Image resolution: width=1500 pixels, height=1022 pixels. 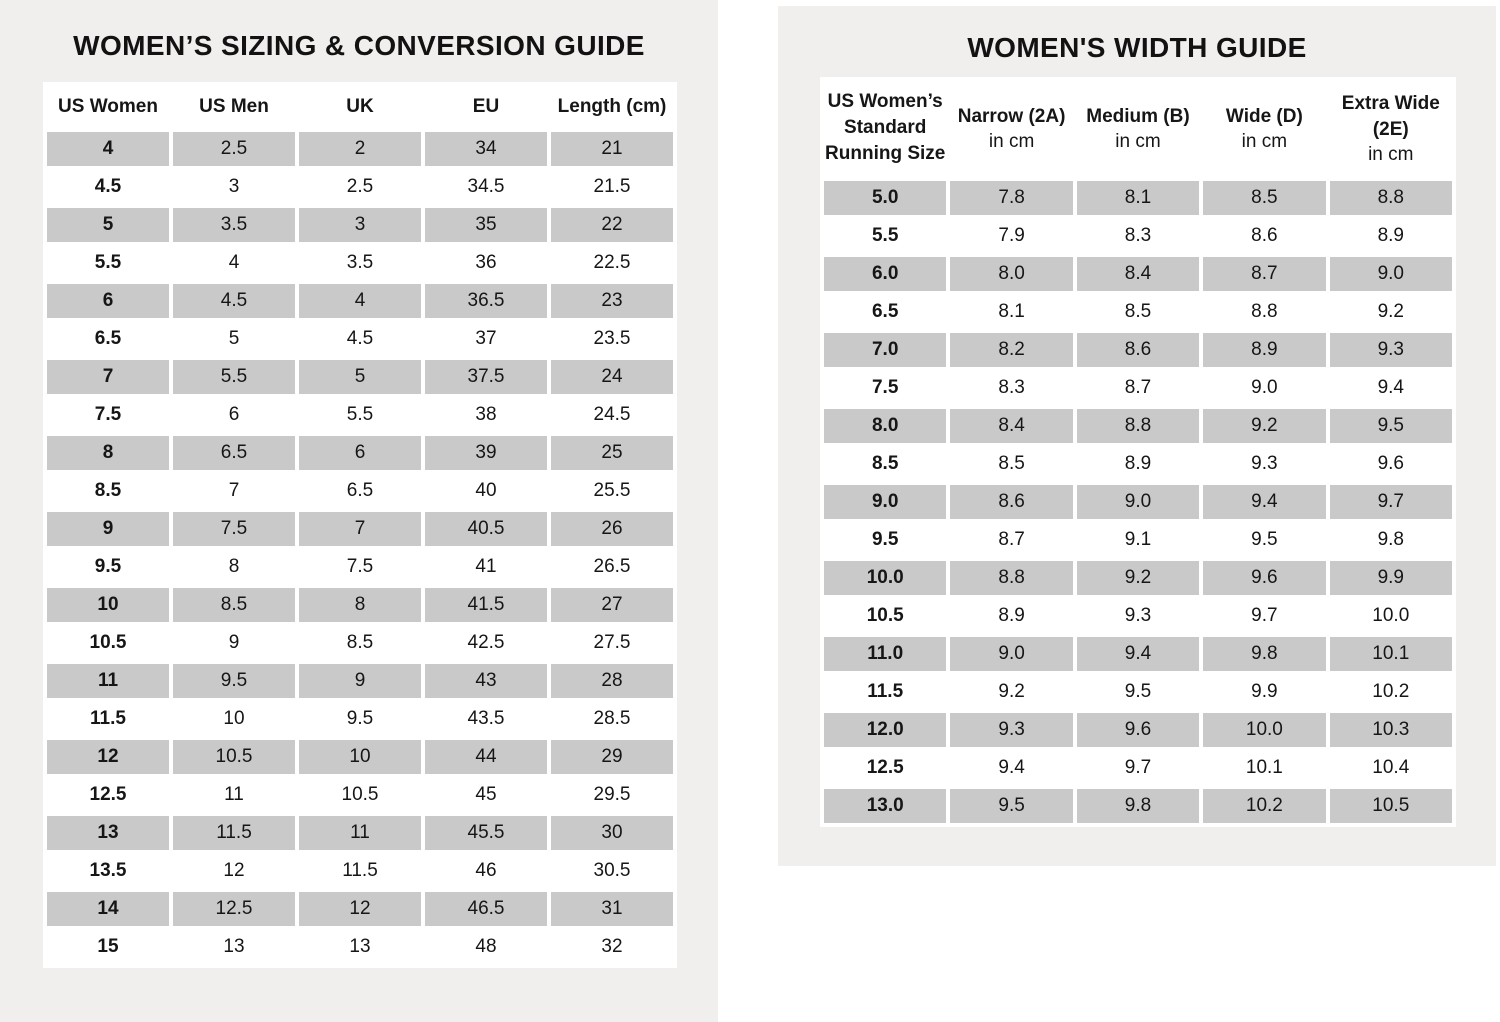 I want to click on table-cell: 8.3, so click(x=1011, y=388).